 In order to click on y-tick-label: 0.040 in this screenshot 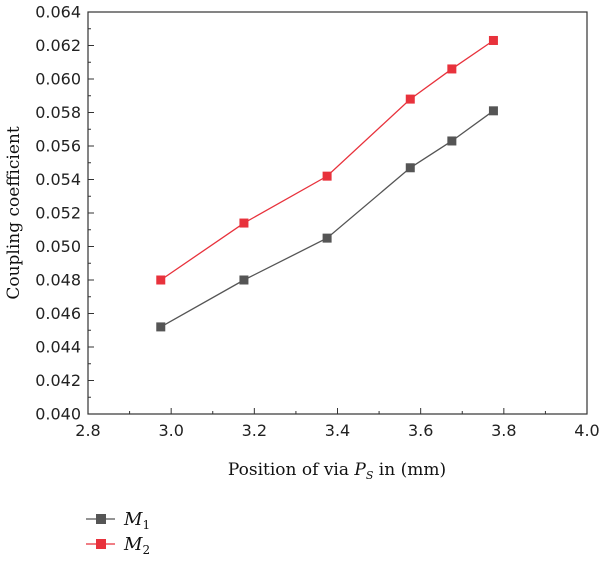, I will do `click(58, 414)`.